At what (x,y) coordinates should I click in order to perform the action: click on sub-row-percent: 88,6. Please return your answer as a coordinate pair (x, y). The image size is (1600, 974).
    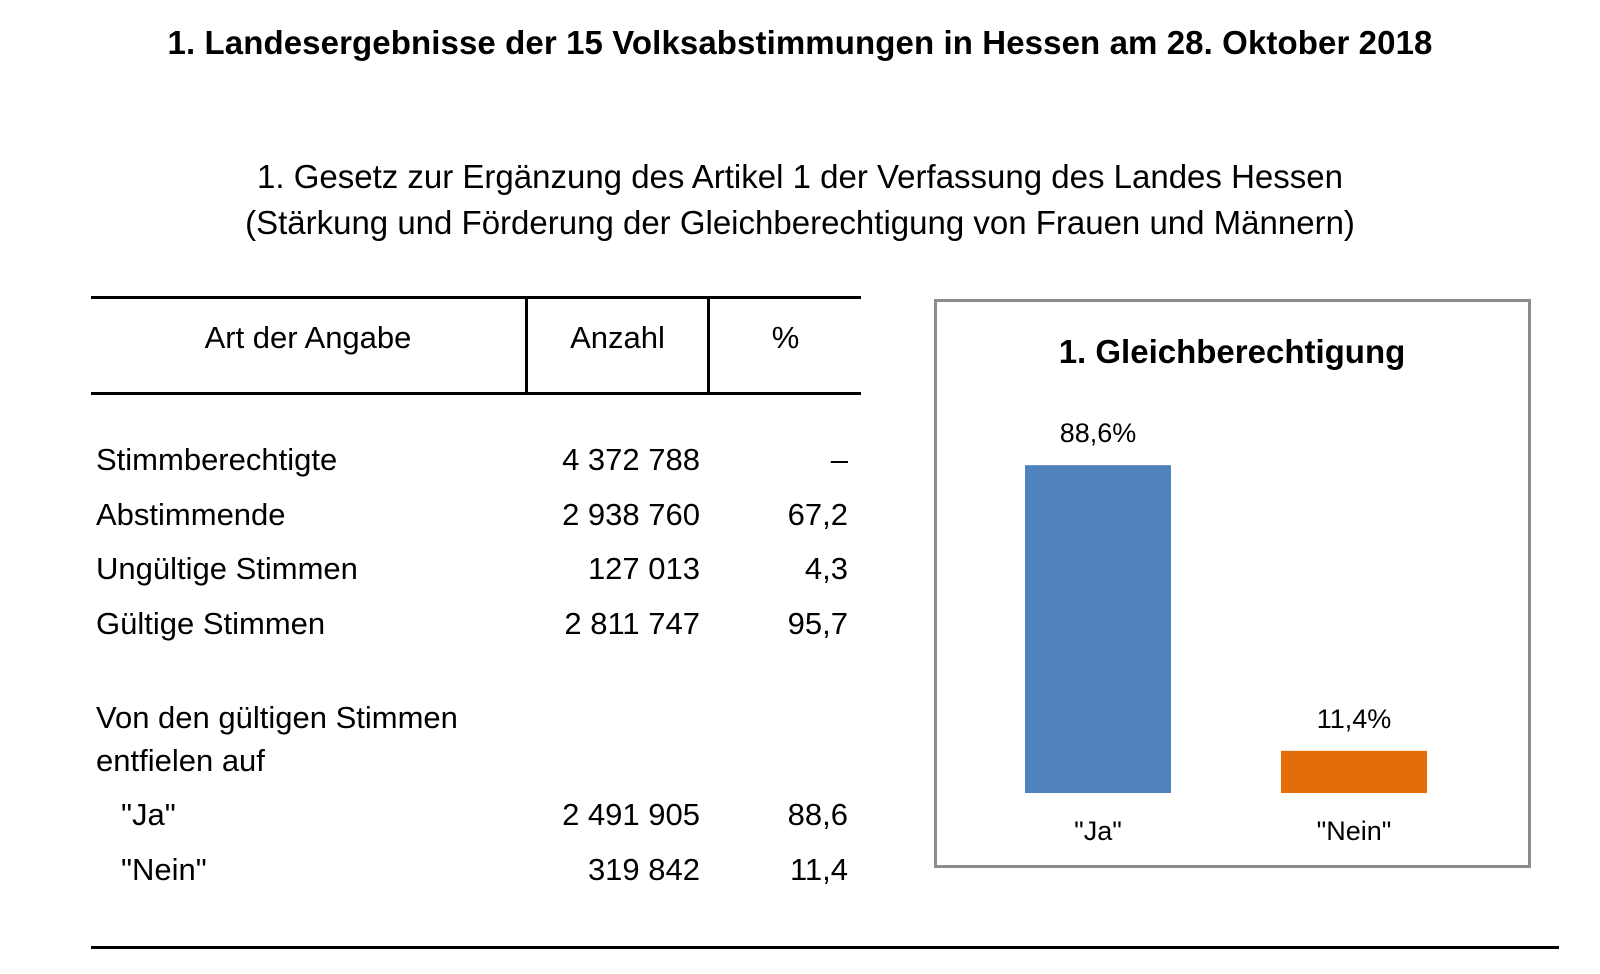
    Looking at the image, I should click on (817, 814).